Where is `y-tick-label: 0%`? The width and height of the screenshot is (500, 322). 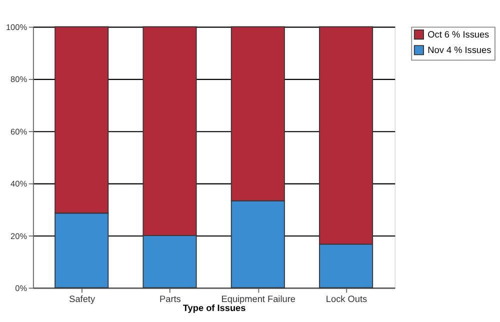
y-tick-label: 0% is located at coordinates (21, 288).